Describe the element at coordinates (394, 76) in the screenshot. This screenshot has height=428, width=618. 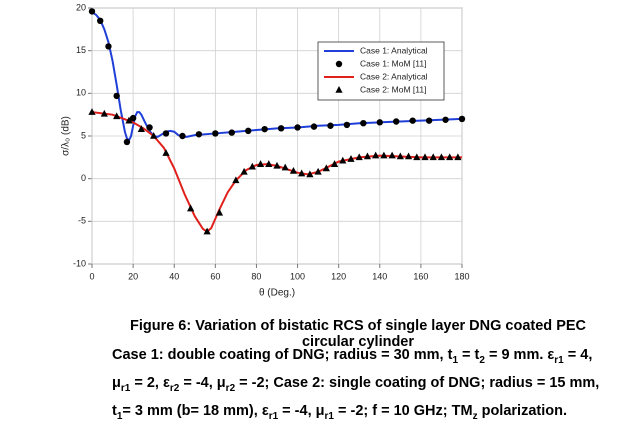
I see `legend-label: Case 2: Analytical` at that location.